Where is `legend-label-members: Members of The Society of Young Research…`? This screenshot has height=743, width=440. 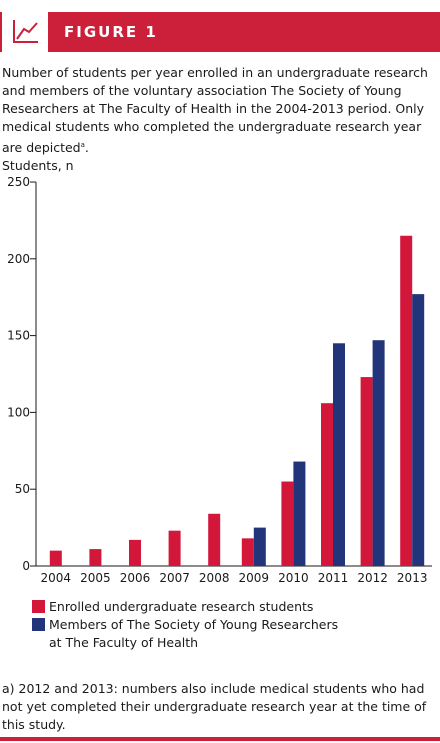 legend-label-members: Members of The Society of Young Research… is located at coordinates (194, 633).